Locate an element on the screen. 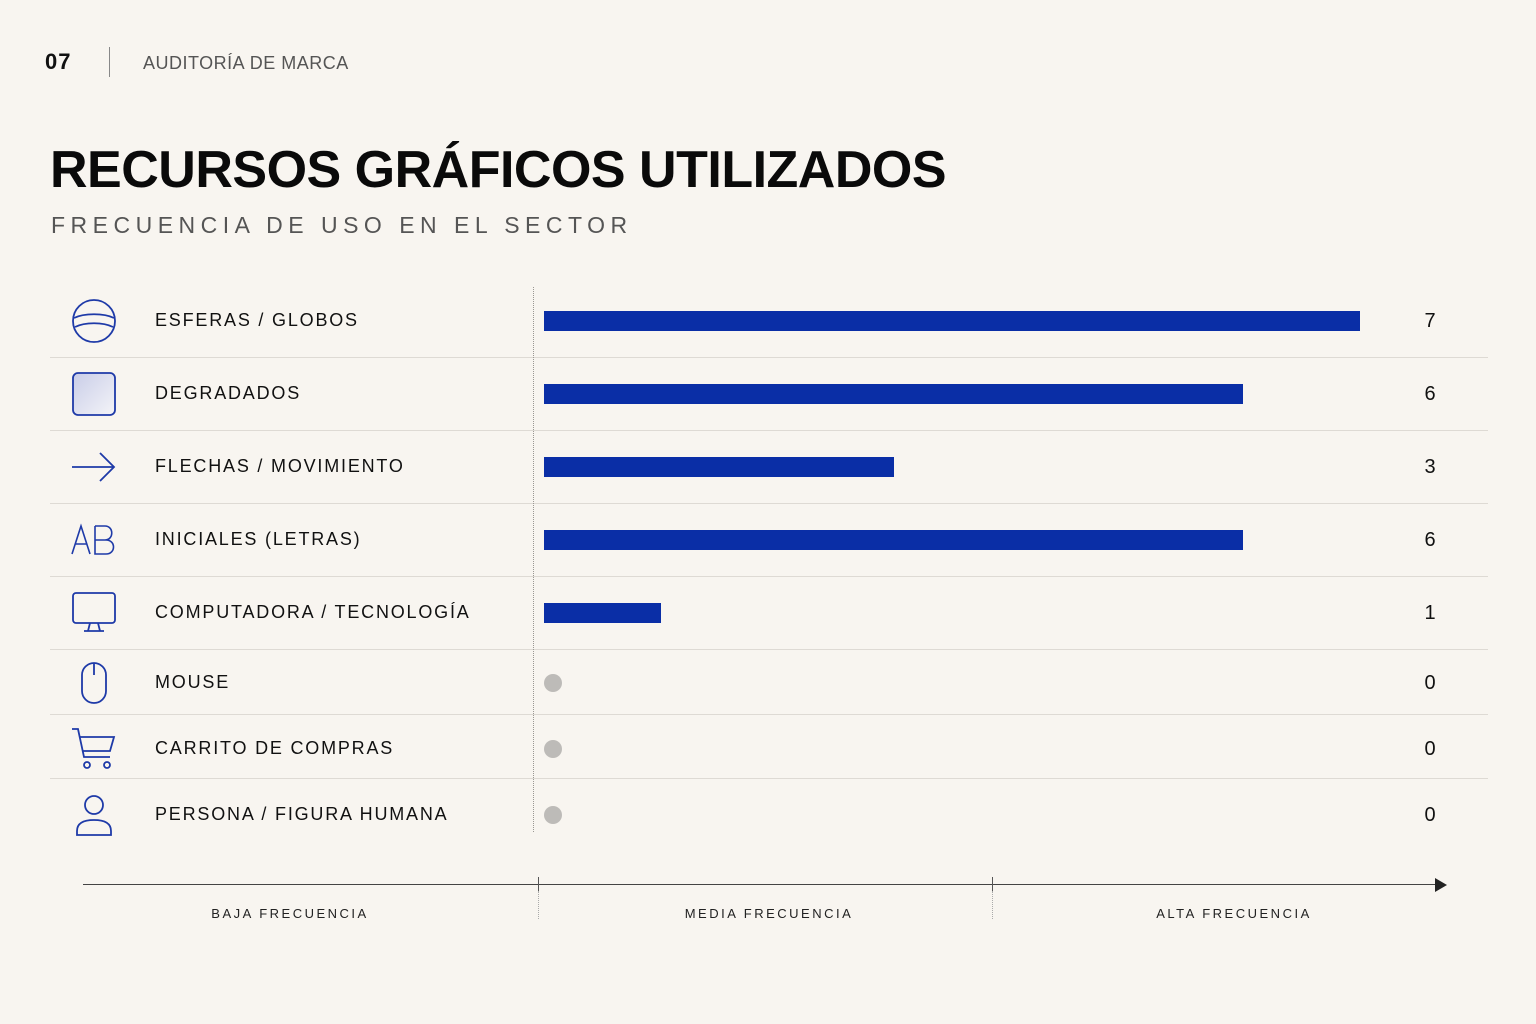 The height and width of the screenshot is (1024, 1536). category-label: MOUSE is located at coordinates (193, 682).